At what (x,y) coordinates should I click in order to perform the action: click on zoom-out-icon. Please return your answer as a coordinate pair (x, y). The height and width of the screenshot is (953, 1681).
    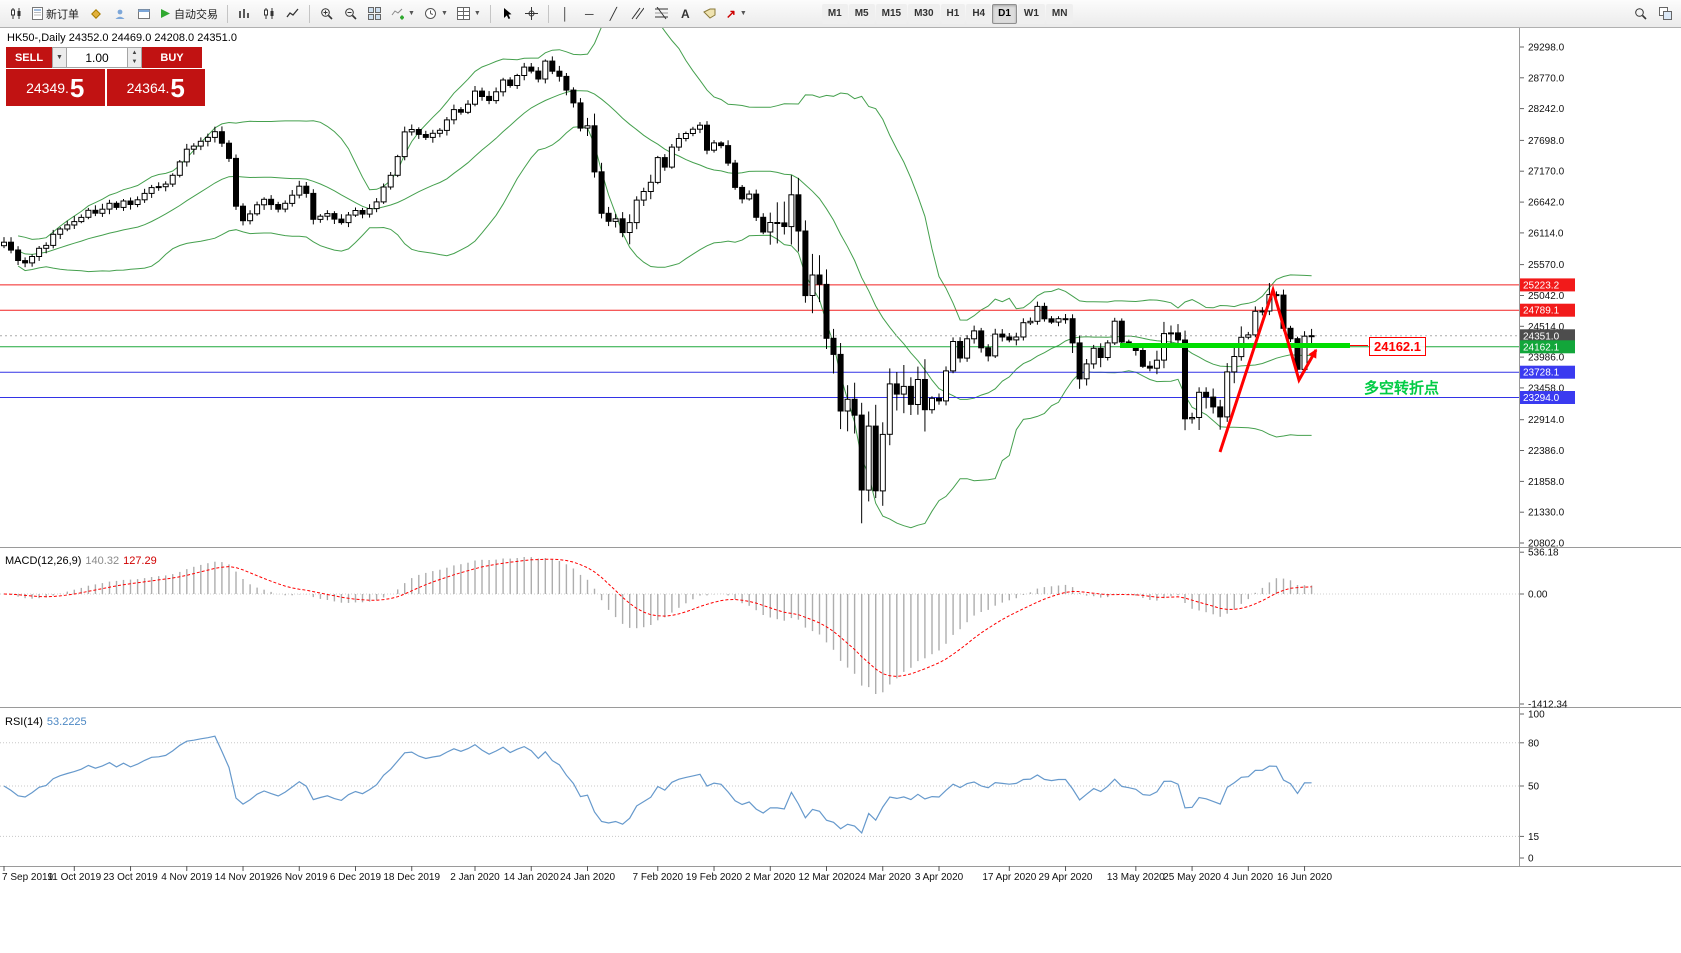
    Looking at the image, I should click on (351, 14).